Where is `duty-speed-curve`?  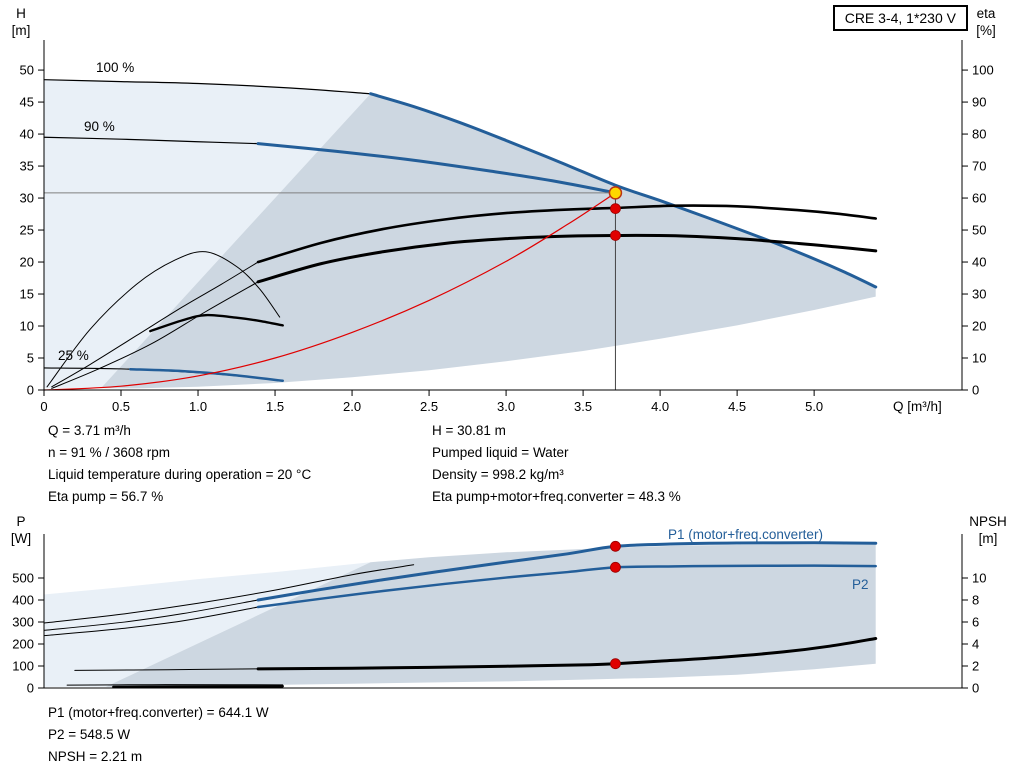
duty-speed-curve is located at coordinates (436, 168).